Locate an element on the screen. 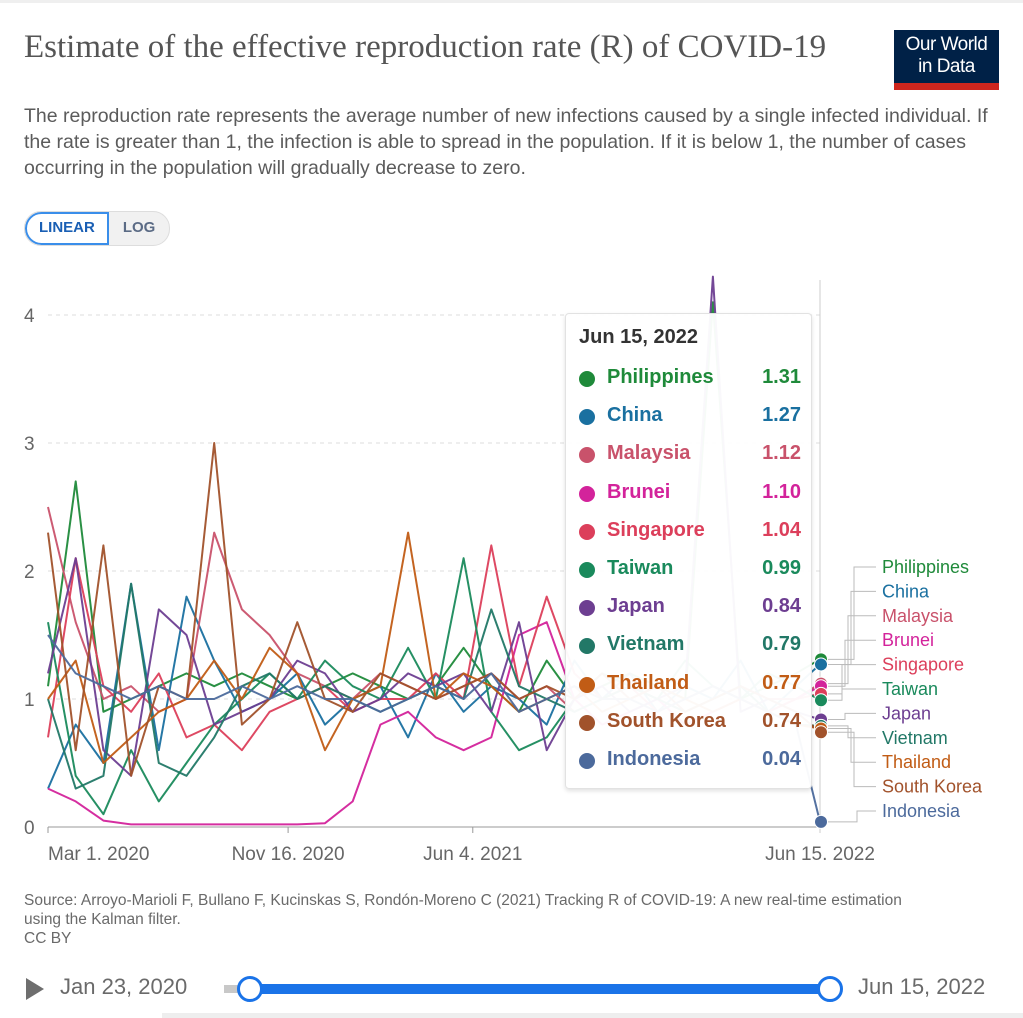  tooltip-value: 0.04 is located at coordinates (781, 759).